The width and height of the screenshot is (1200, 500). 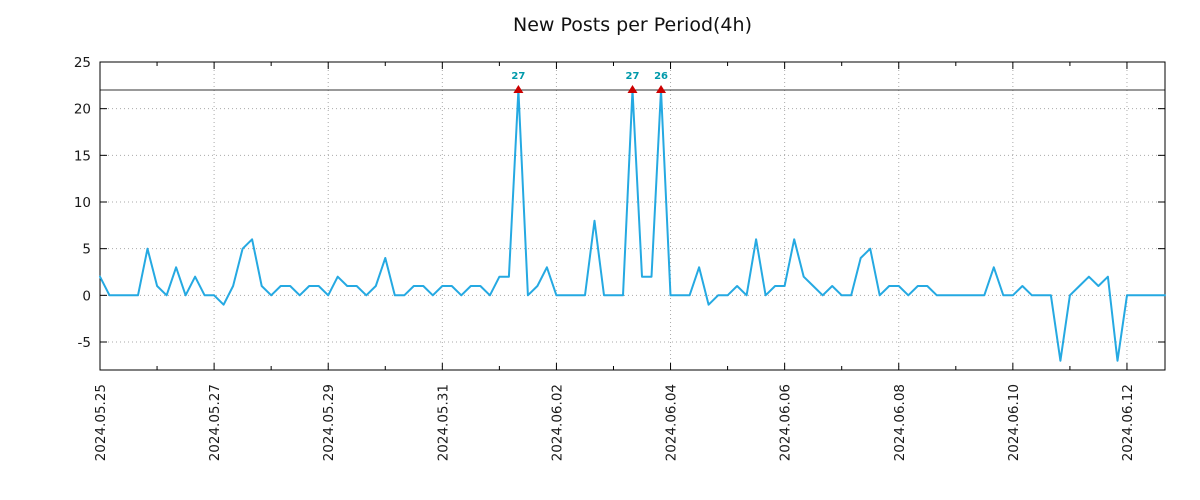 I want to click on x-tick-label: 2024.05.29, so click(x=329, y=422).